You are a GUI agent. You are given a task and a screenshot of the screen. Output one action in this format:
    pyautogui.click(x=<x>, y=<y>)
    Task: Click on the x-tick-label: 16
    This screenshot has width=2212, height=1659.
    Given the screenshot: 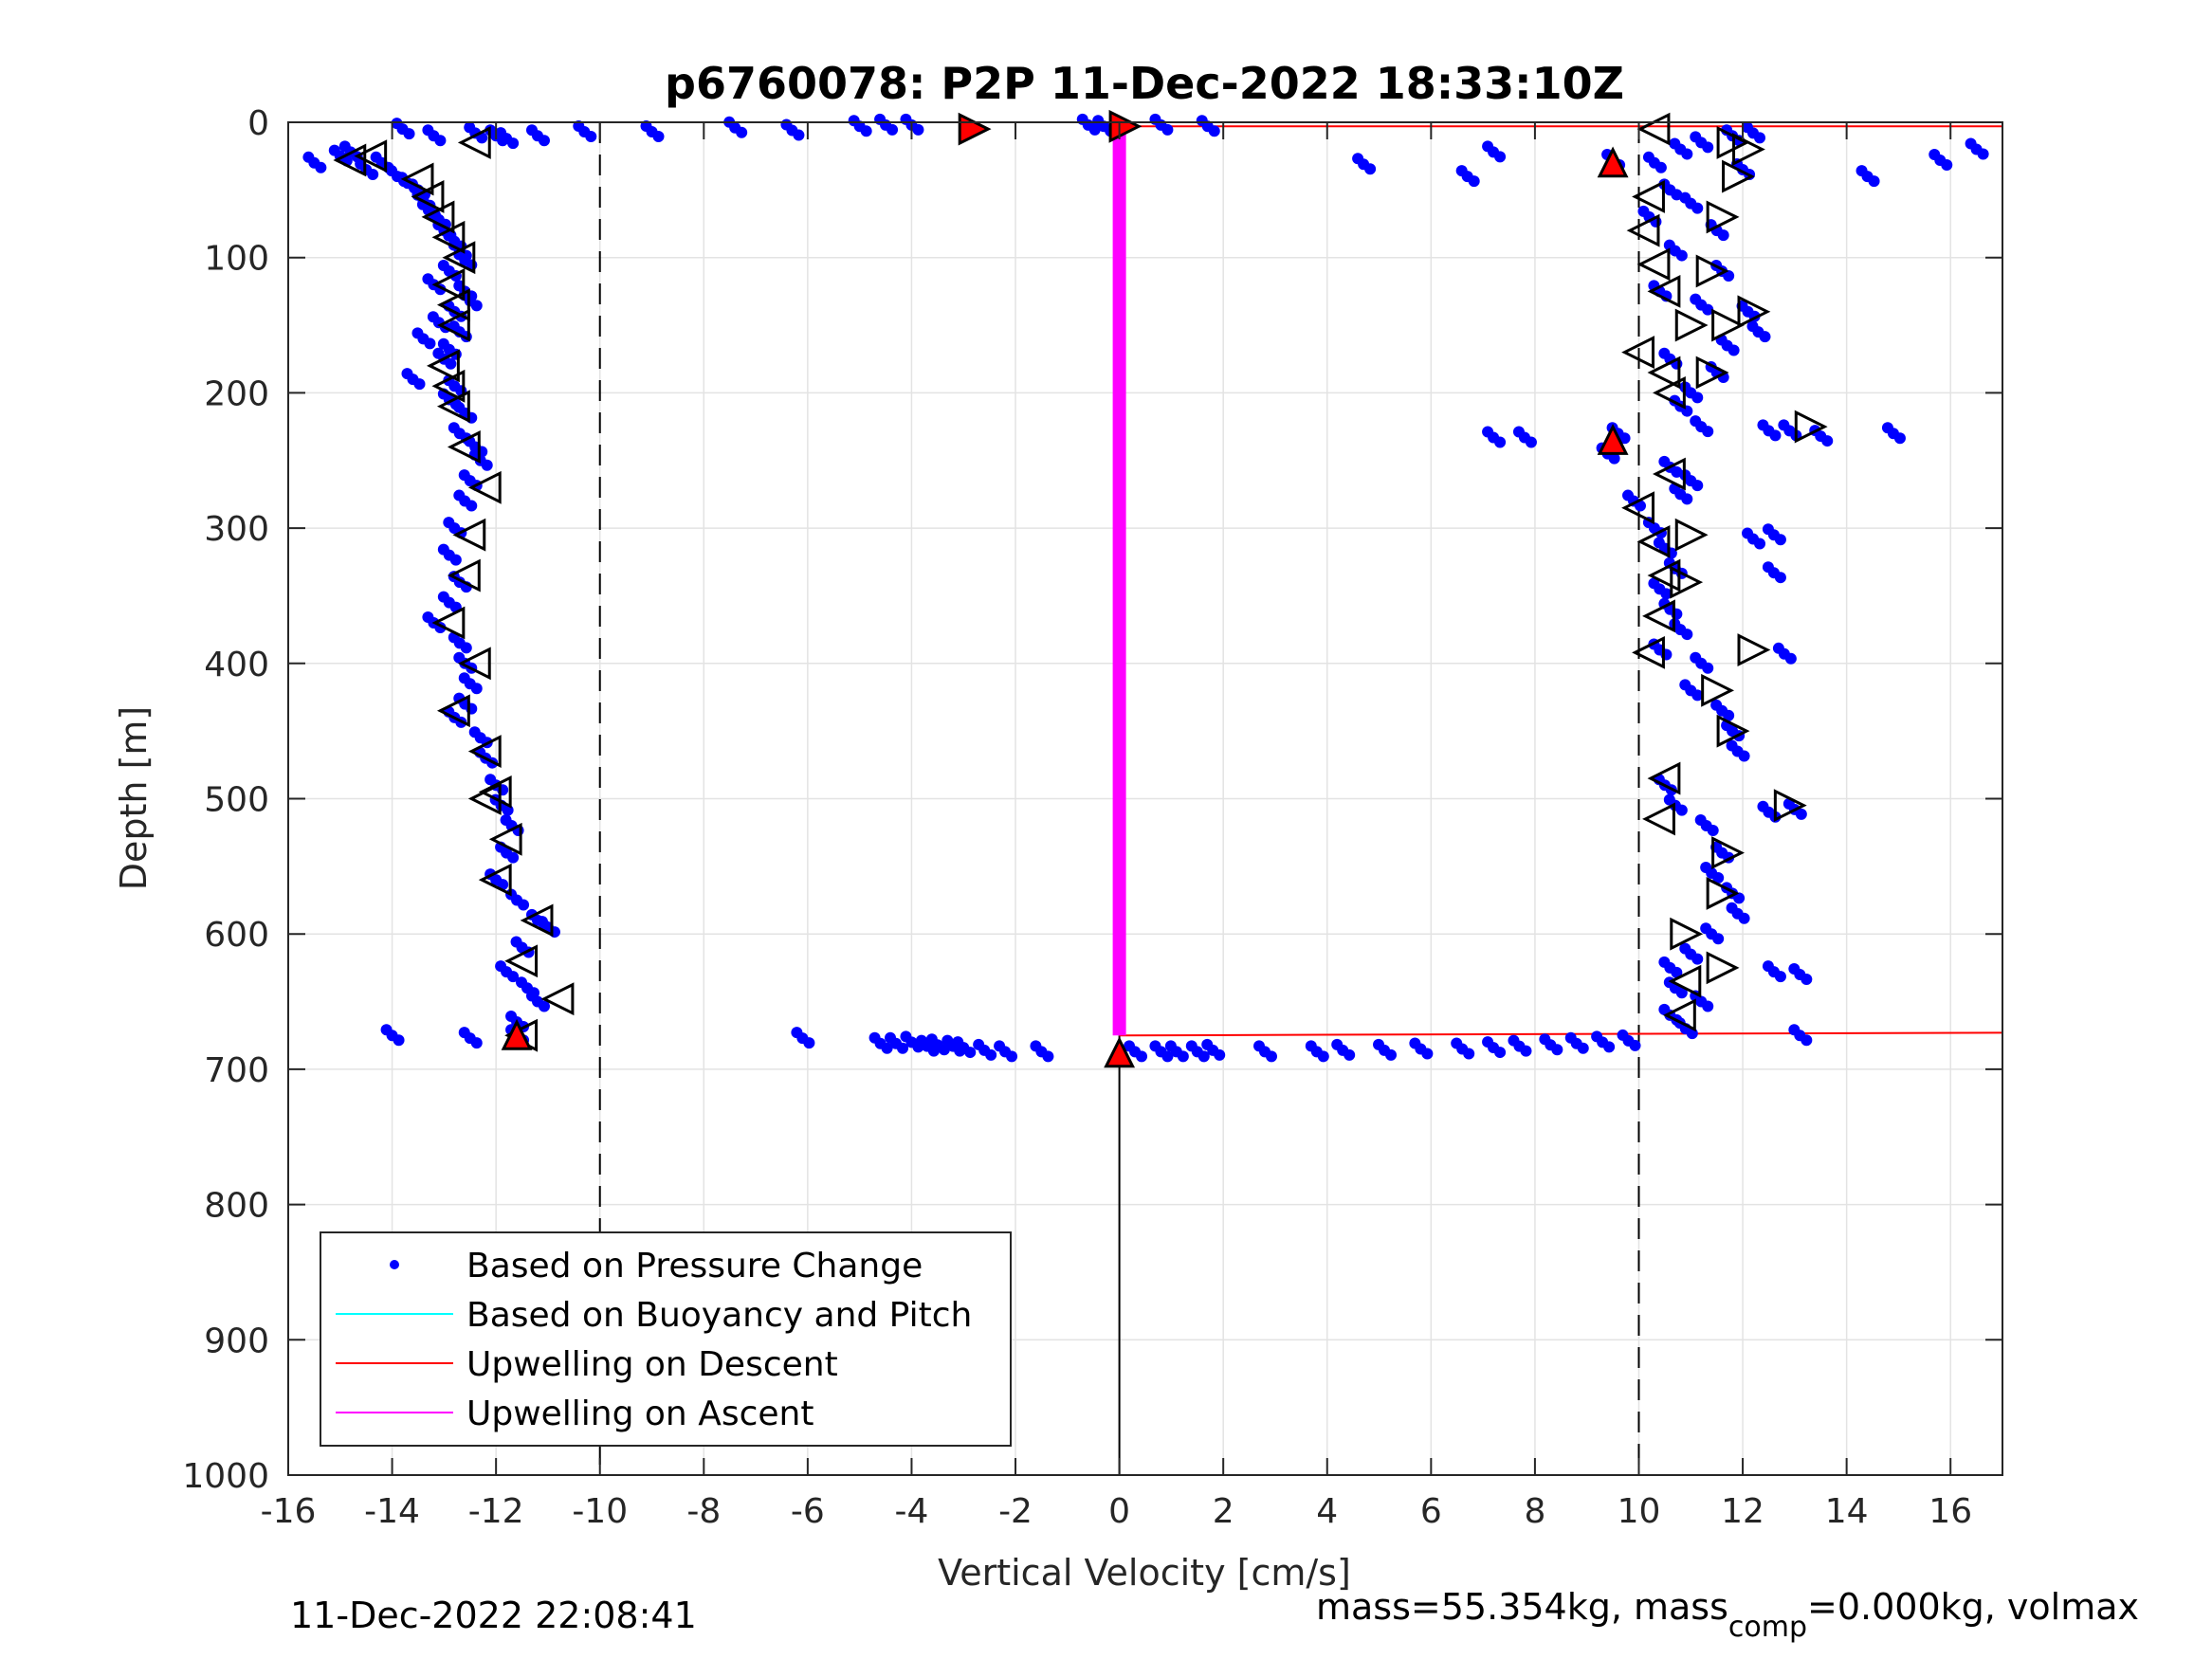 What is the action you would take?
    pyautogui.click(x=1950, y=1511)
    